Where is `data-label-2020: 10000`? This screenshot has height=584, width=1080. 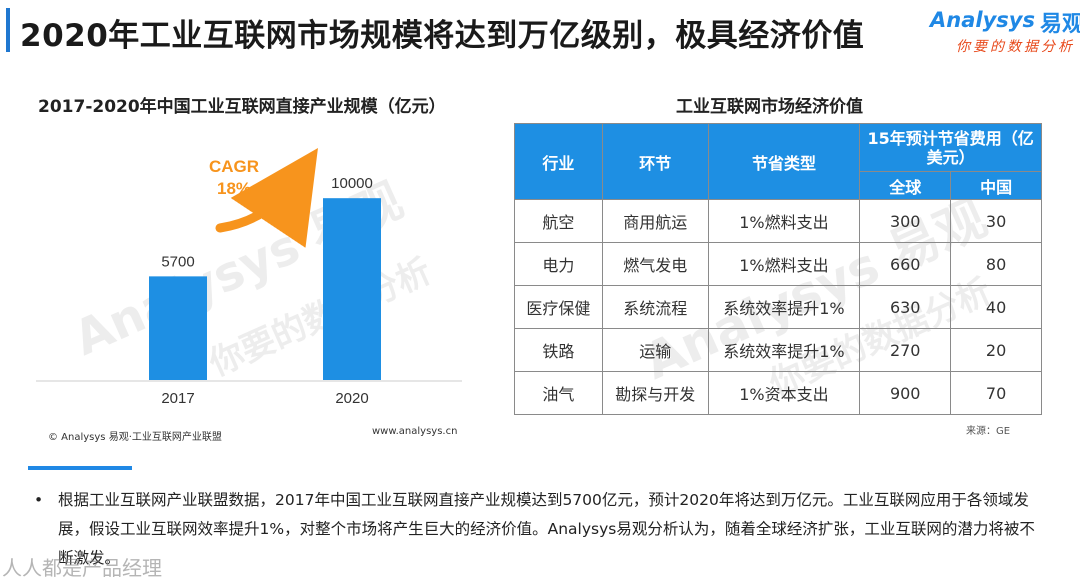
data-label-2020: 10000 is located at coordinates (352, 183).